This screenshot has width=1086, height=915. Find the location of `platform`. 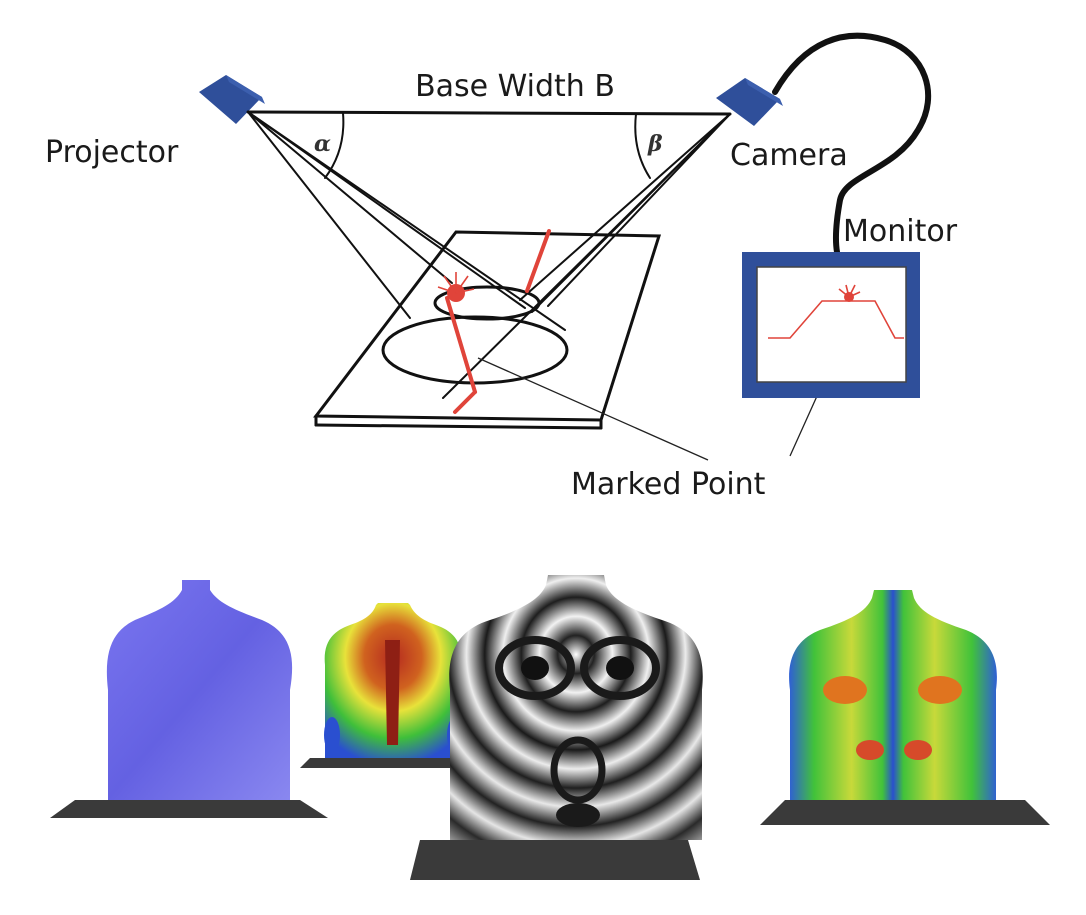

platform is located at coordinates (487, 330).